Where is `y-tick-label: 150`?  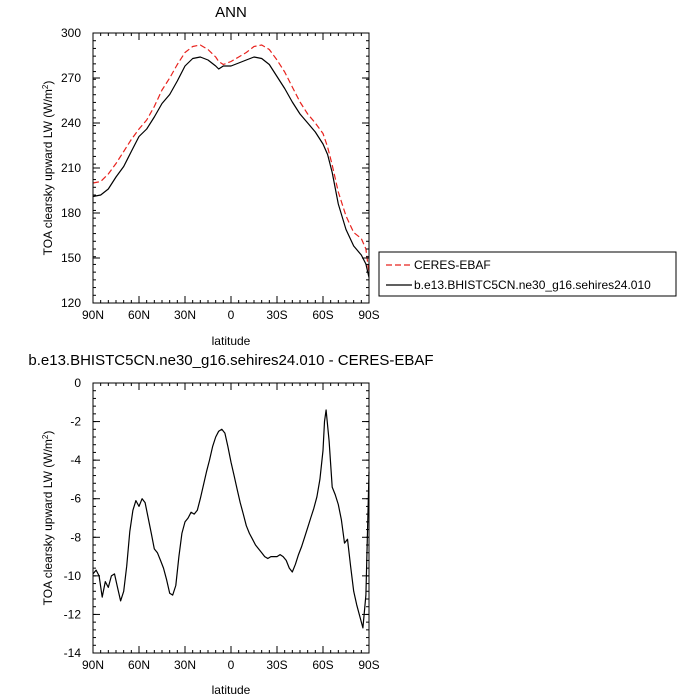 y-tick-label: 150 is located at coordinates (71, 258).